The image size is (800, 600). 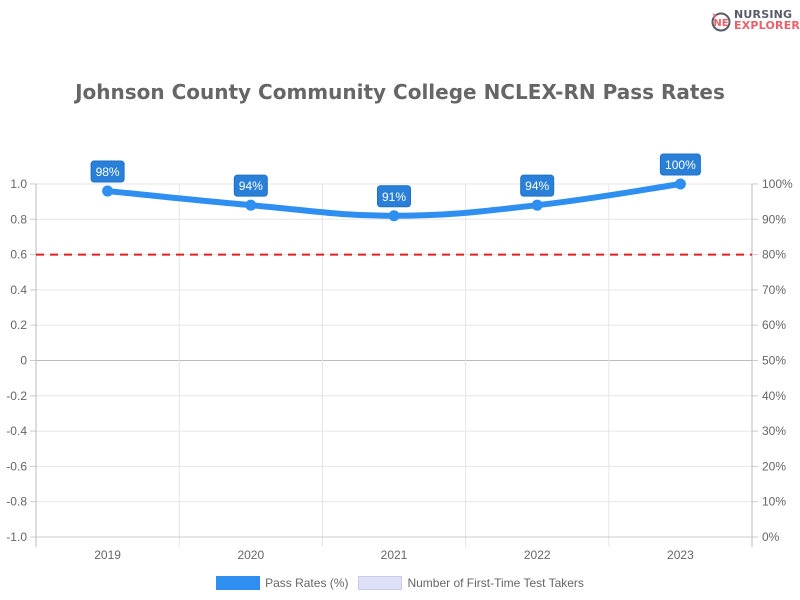 I want to click on left-tick-label: 0.8, so click(x=18, y=219).